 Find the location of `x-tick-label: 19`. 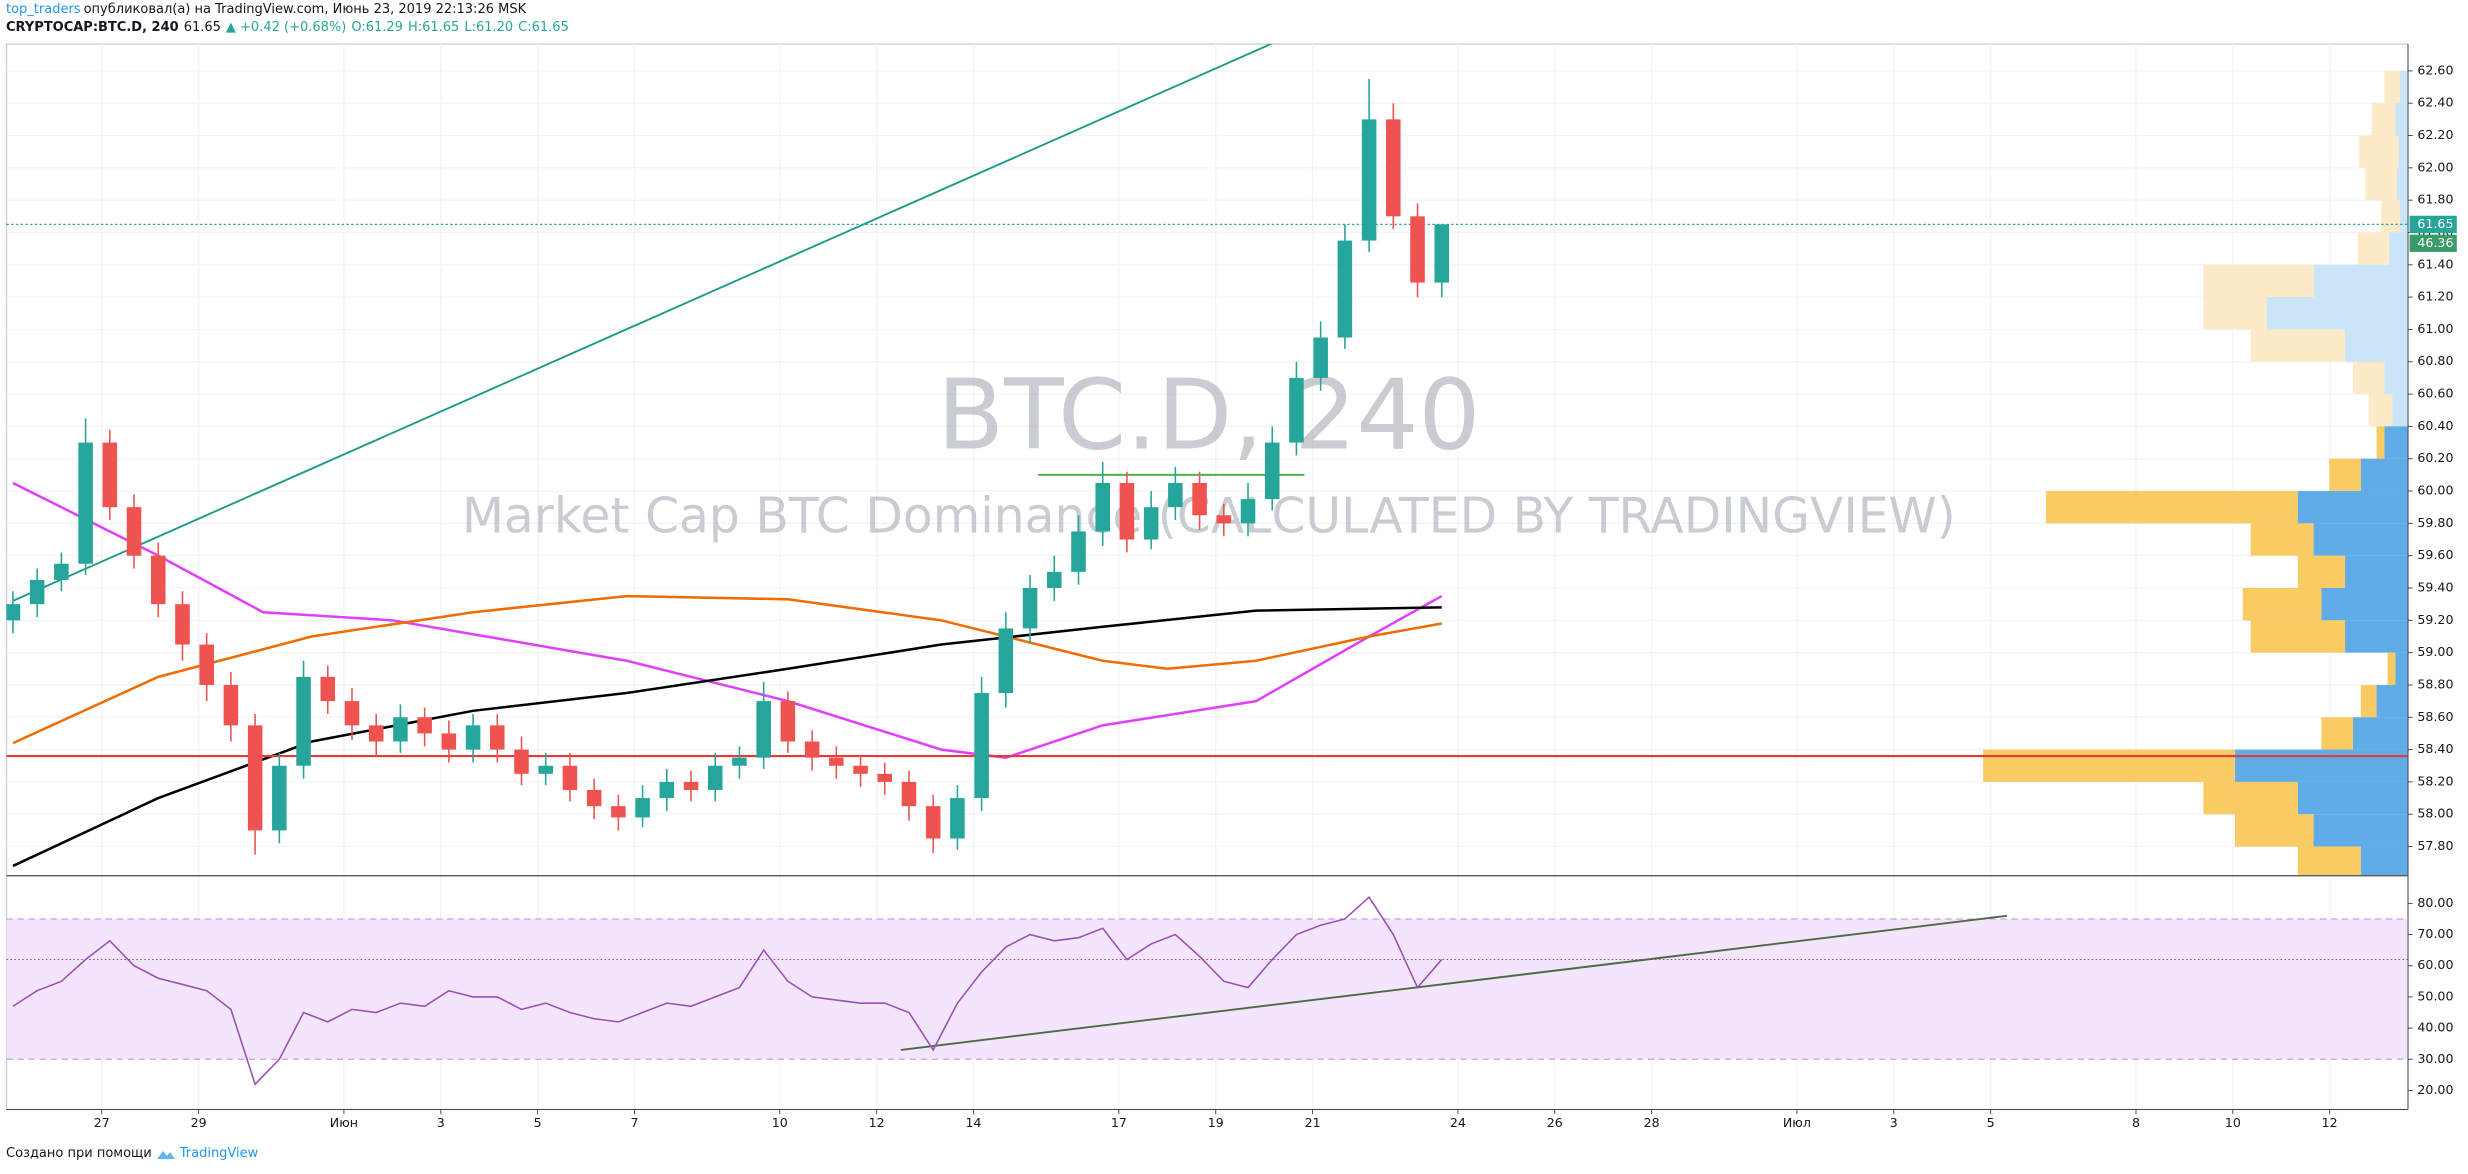

x-tick-label: 19 is located at coordinates (1216, 1122).